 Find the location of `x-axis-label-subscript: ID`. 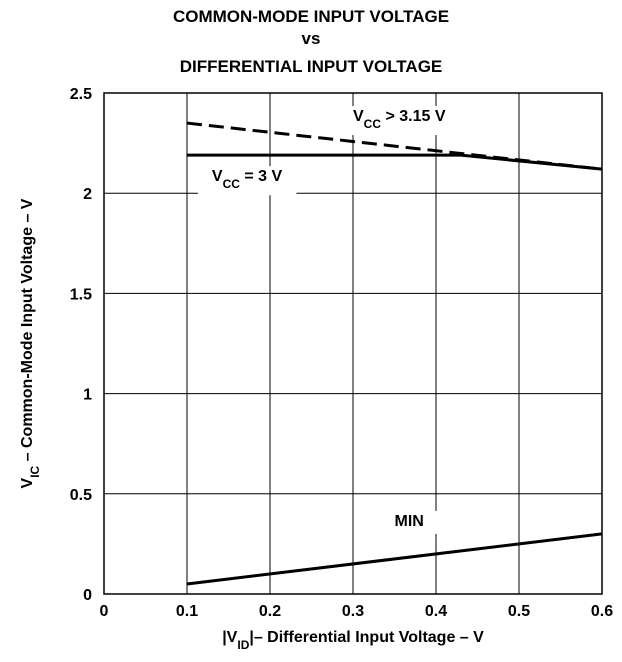

x-axis-label-subscript: ID is located at coordinates (243, 645).